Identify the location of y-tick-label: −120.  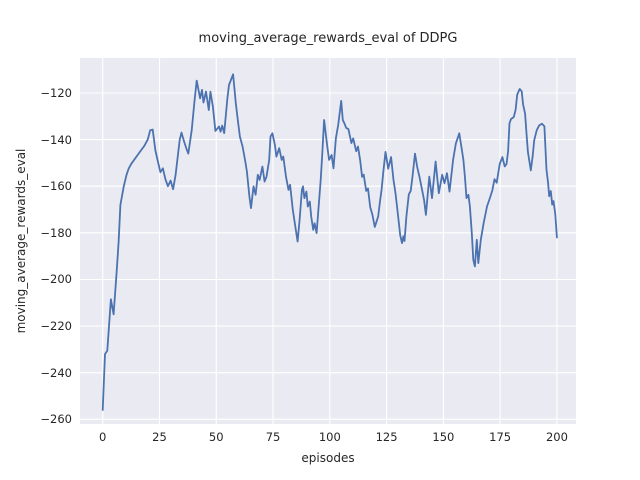
(56, 92).